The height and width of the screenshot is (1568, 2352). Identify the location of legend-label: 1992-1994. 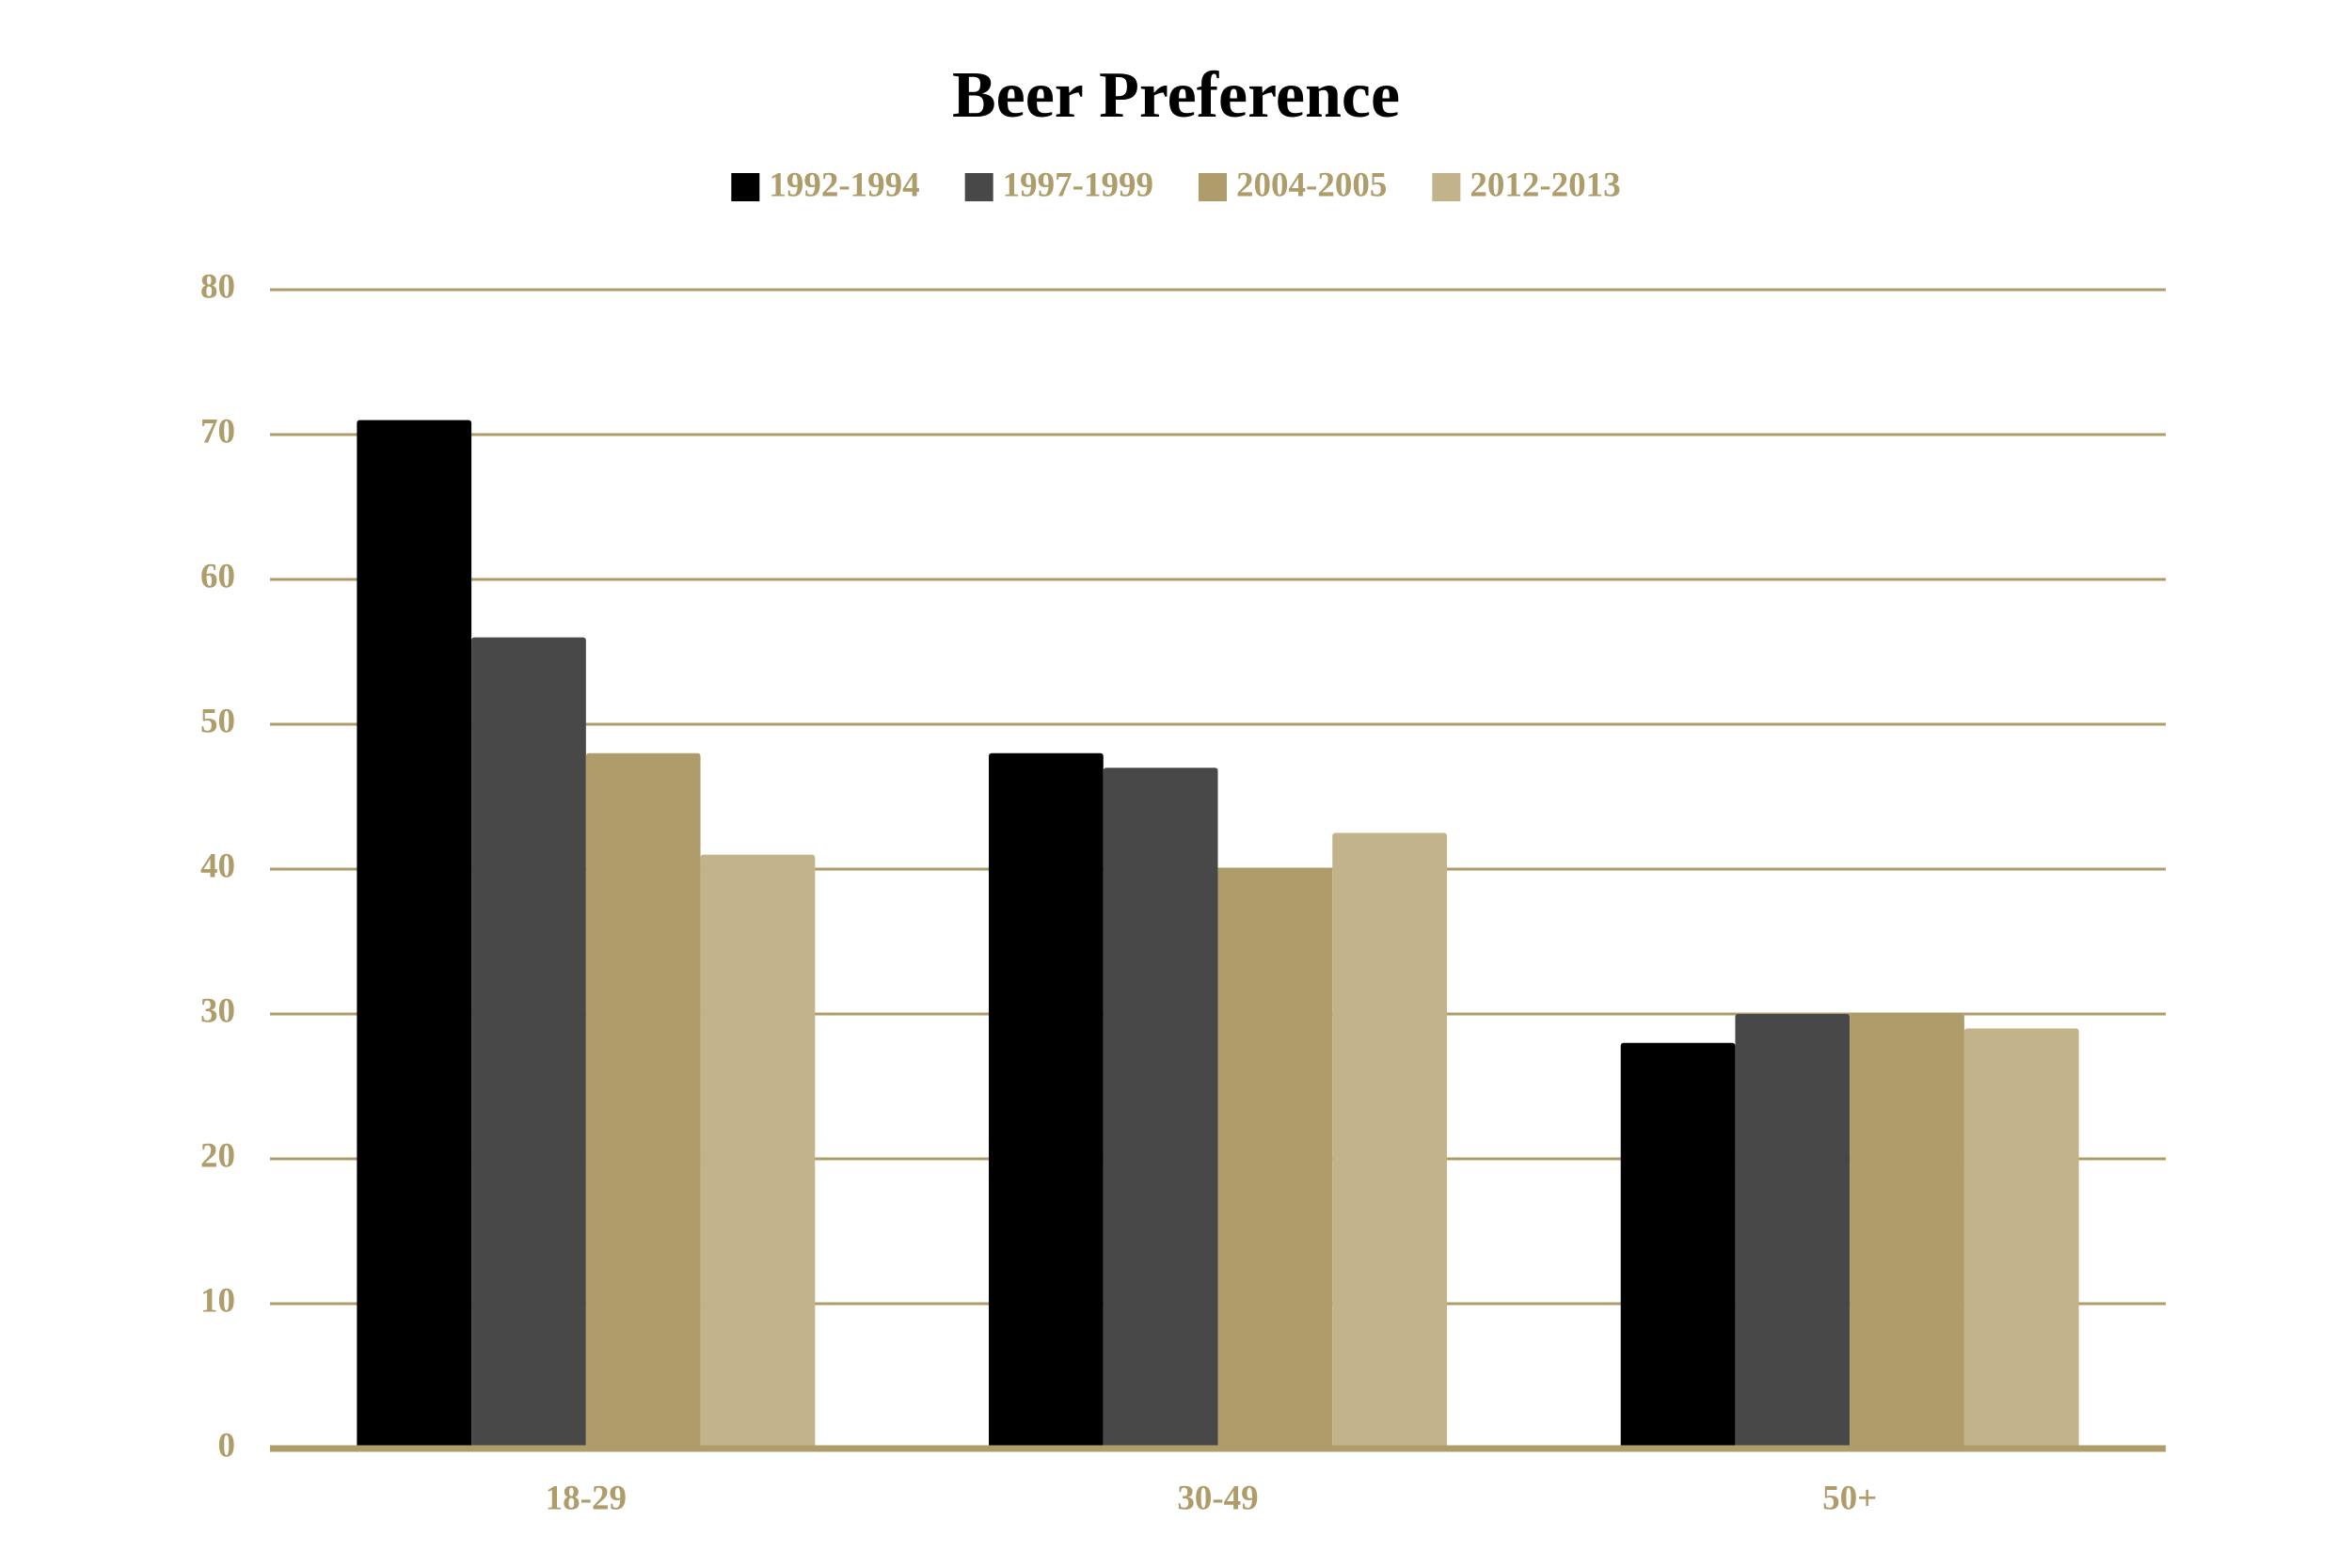
(844, 185).